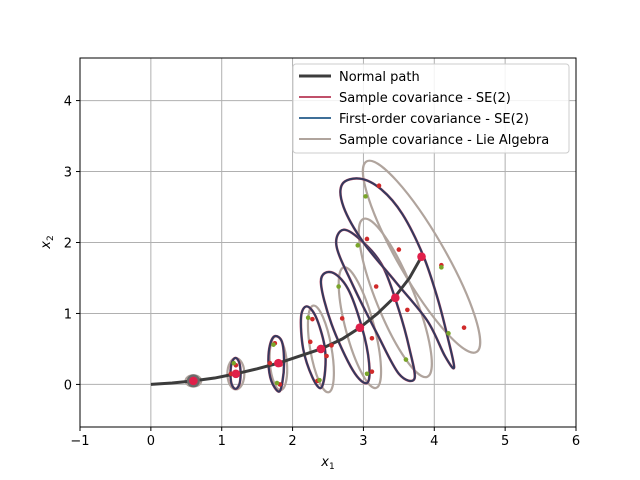  Describe the element at coordinates (444, 140) in the screenshot. I see `legend-label-lie-algebra: Sample covariance - Lie Algebra` at that location.